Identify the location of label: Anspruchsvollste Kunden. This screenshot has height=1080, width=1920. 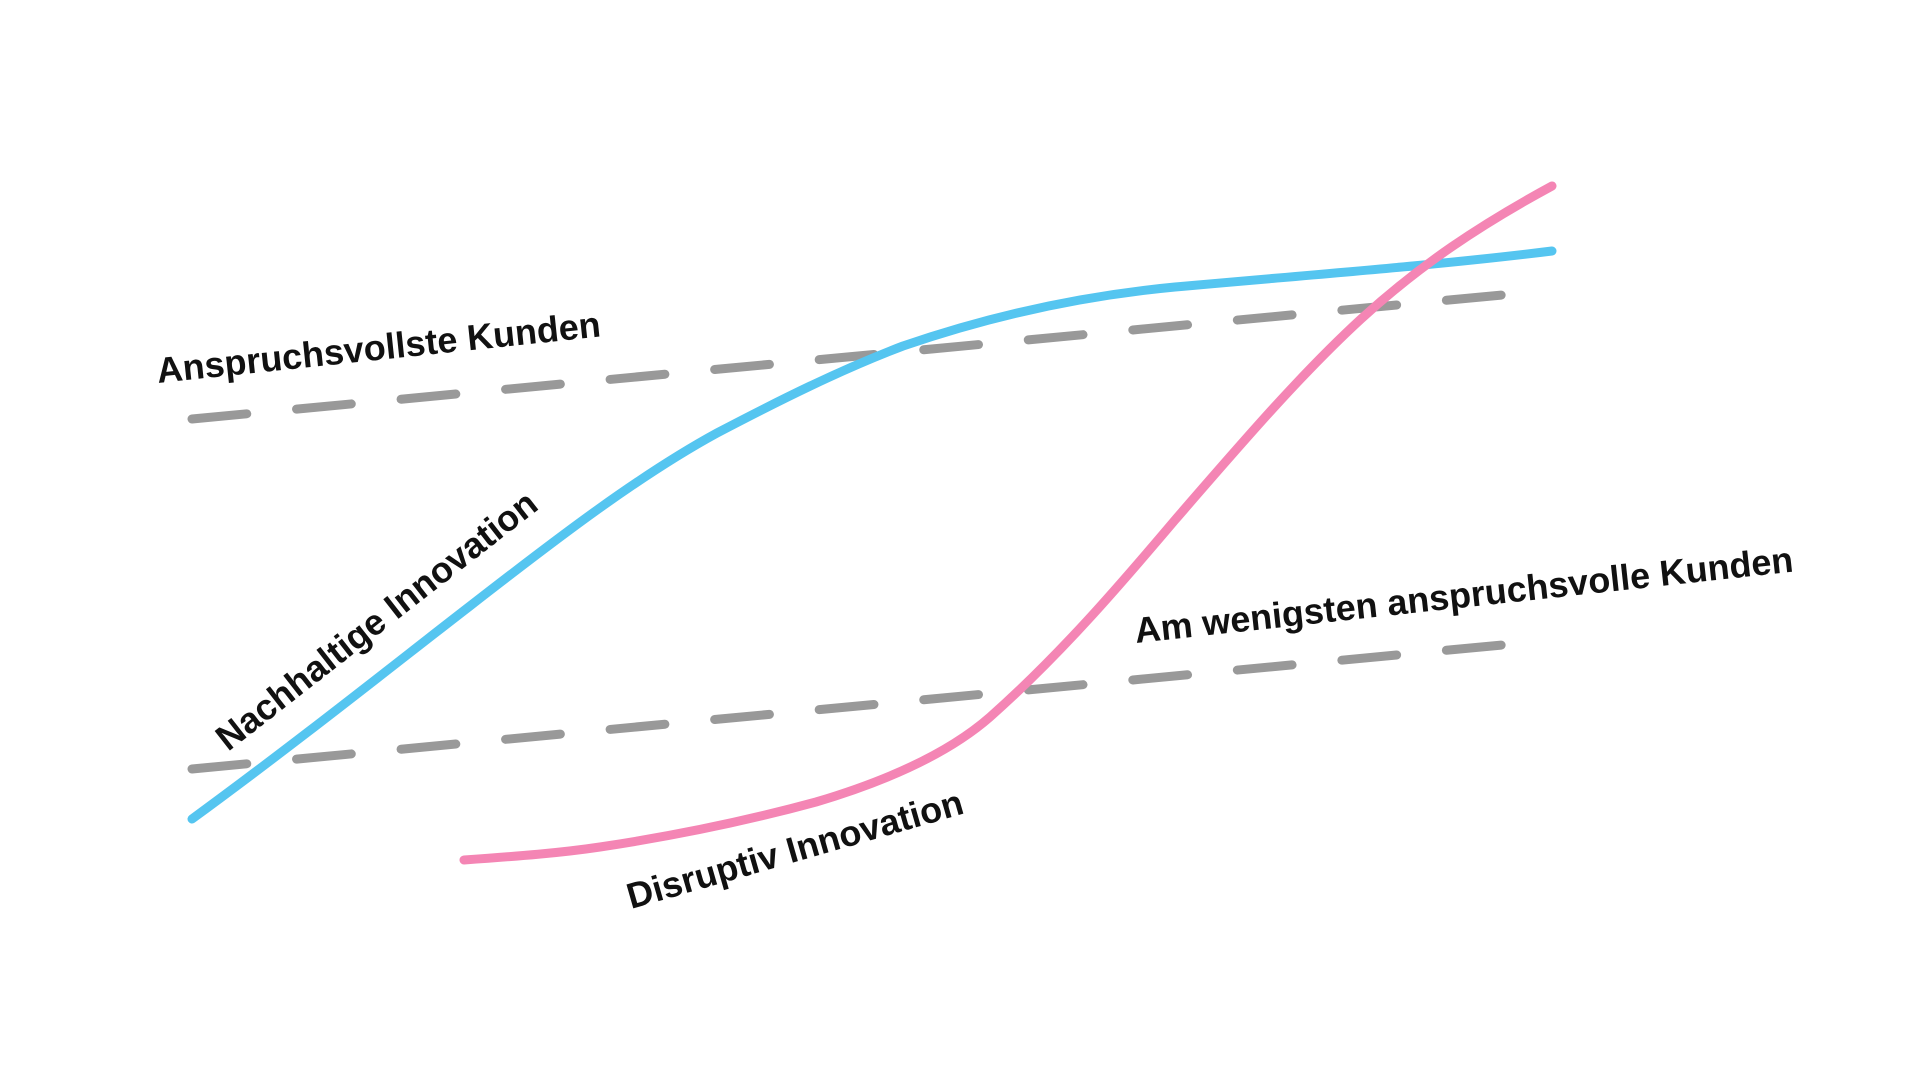
(379, 347).